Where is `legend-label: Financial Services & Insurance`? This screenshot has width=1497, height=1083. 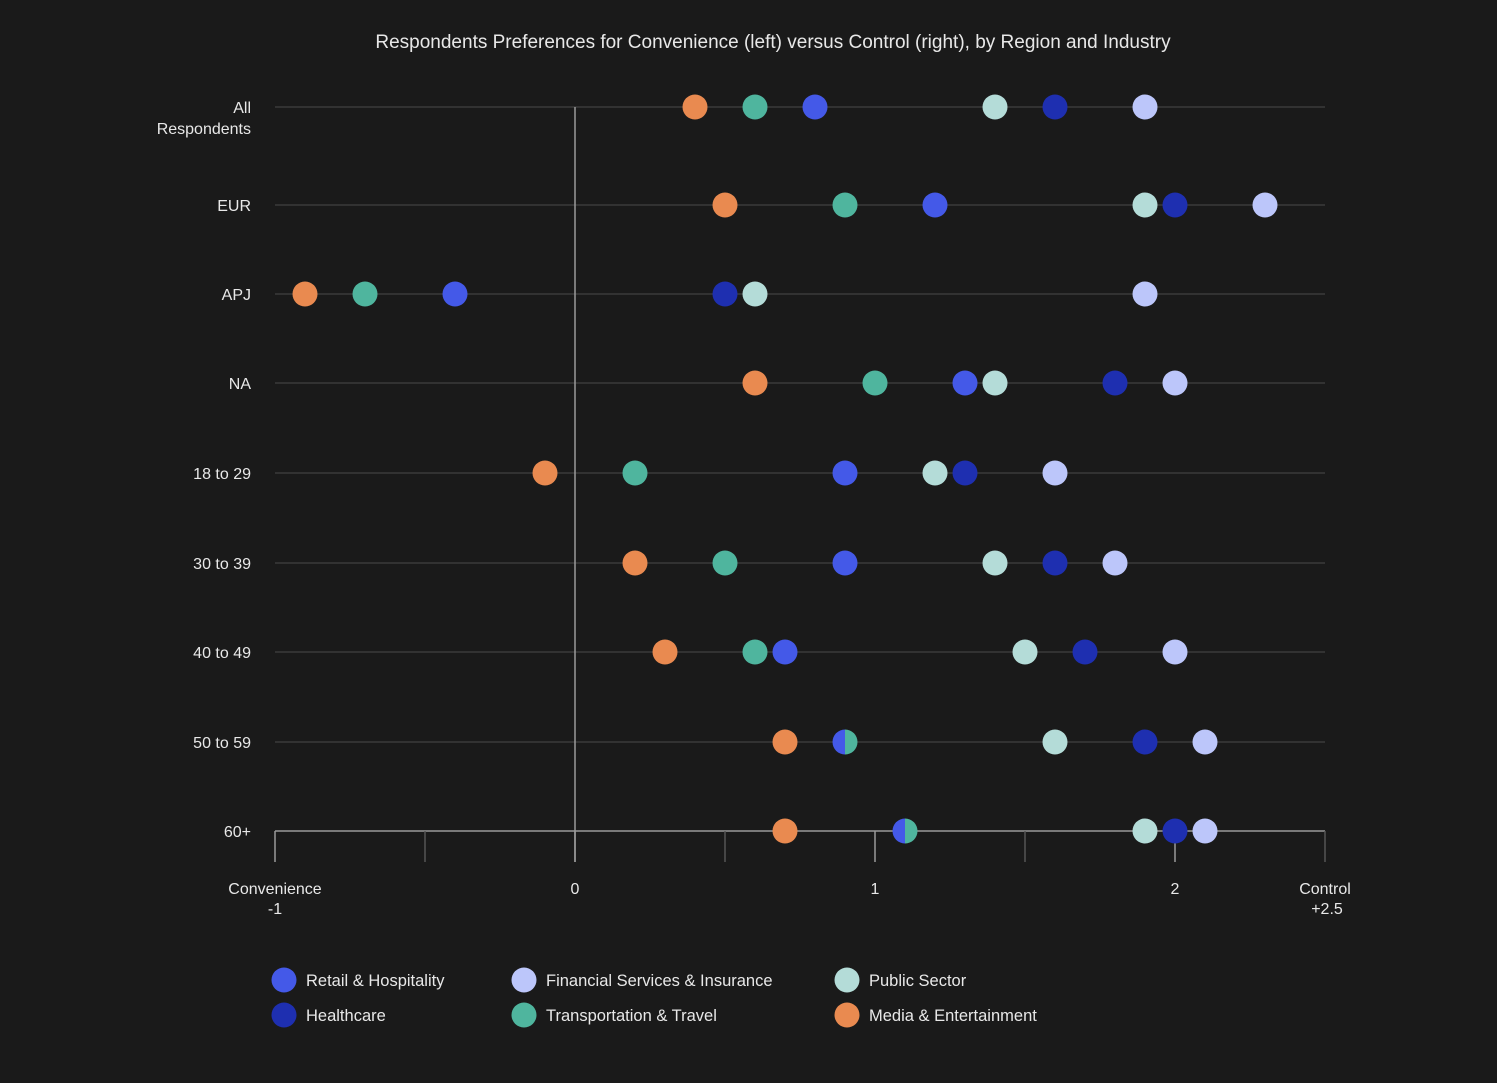
legend-label: Financial Services & Insurance is located at coordinates (659, 981).